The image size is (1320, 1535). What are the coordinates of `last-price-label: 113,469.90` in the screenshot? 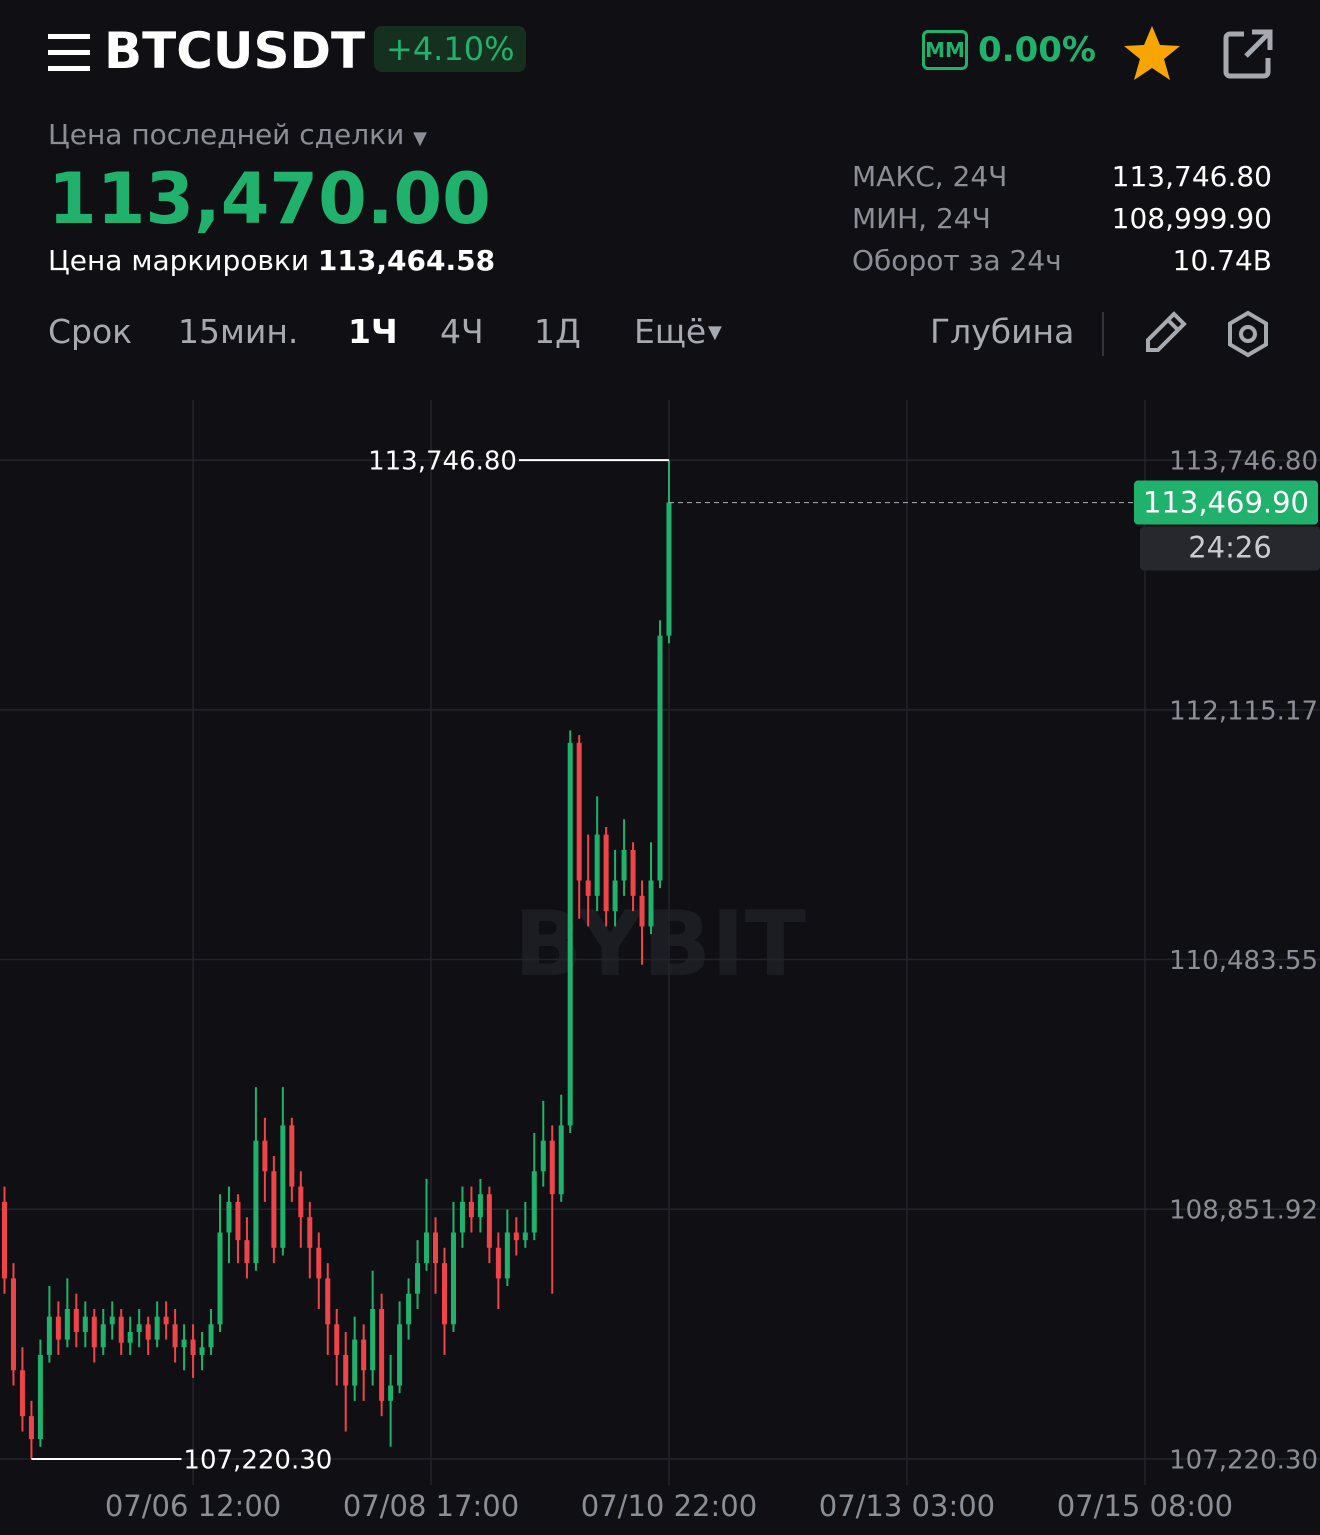 It's located at (1226, 503).